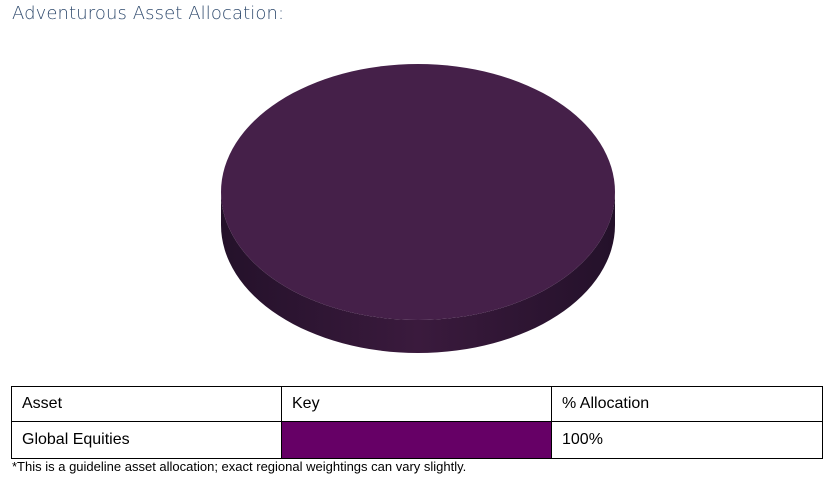 The image size is (831, 481). What do you see at coordinates (148, 13) in the screenshot?
I see `page-title: Adventurous Asset Allocation:` at bounding box center [148, 13].